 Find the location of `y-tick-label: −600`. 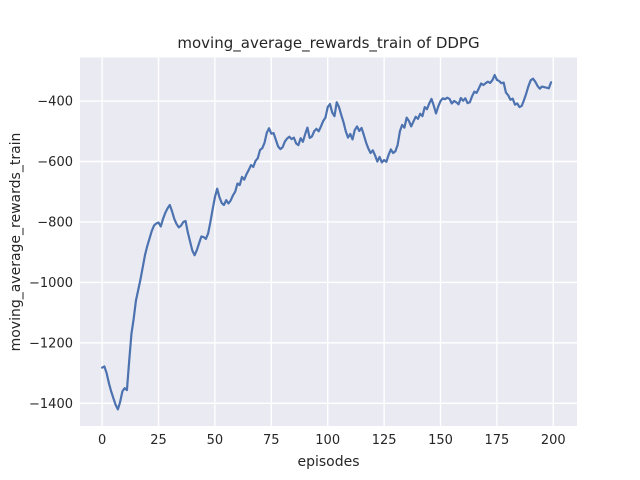

y-tick-label: −600 is located at coordinates (55, 162).